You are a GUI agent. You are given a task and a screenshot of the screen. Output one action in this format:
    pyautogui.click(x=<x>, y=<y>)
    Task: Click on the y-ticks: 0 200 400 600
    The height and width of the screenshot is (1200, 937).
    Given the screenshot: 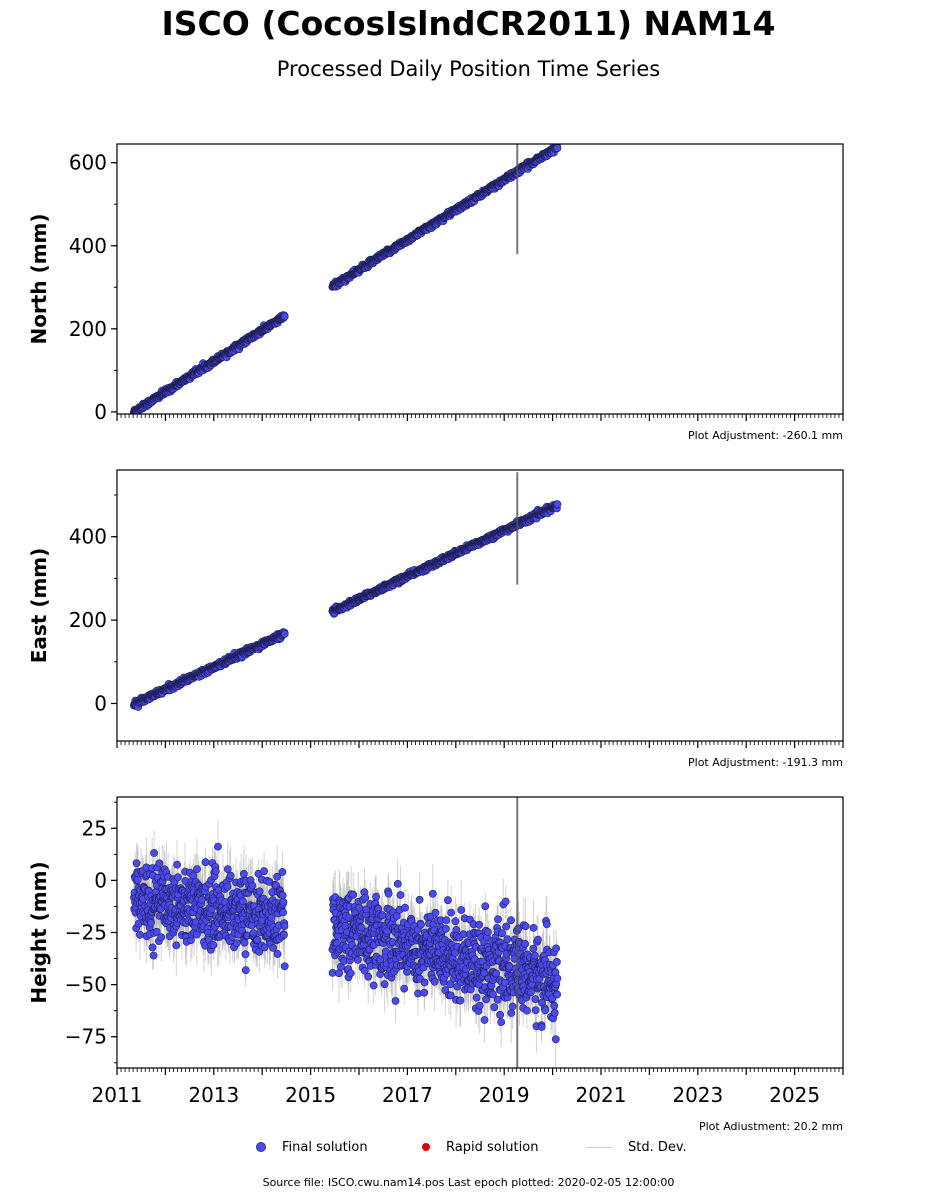 What is the action you would take?
    pyautogui.click(x=93, y=287)
    